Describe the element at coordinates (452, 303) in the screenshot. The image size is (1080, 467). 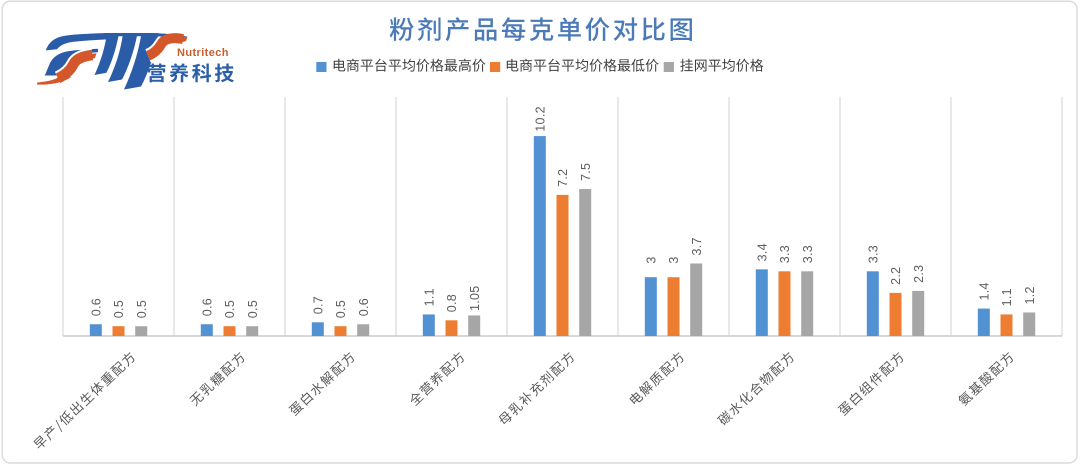
I see `svg-text: 0.8` at that location.